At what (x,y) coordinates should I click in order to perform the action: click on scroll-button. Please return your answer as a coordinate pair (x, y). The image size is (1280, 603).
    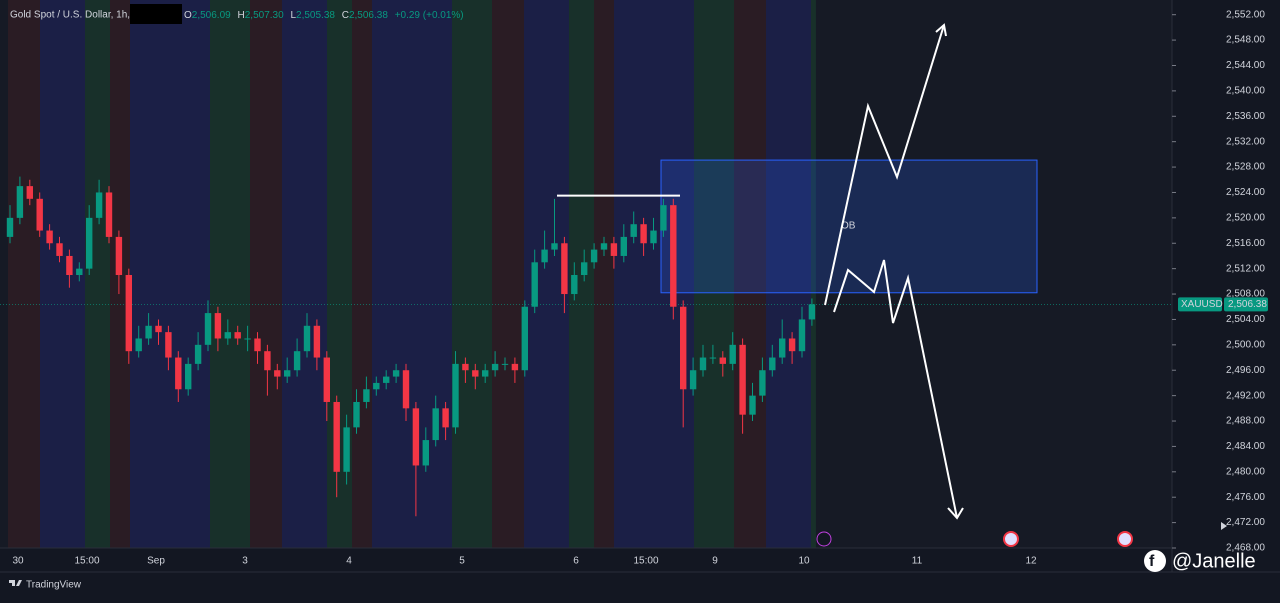
    Looking at the image, I should click on (1224, 526).